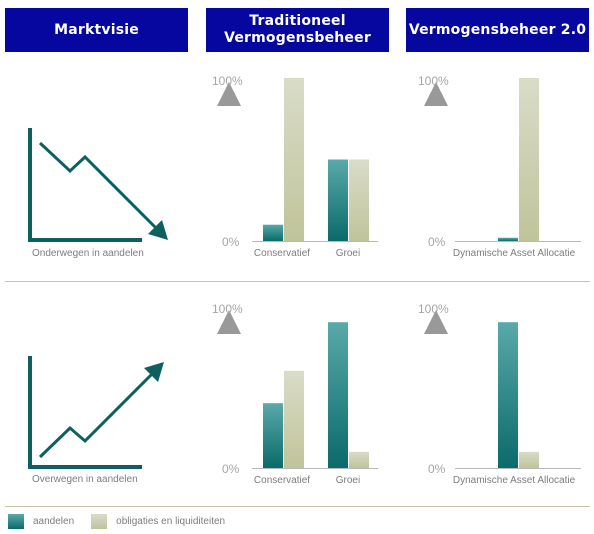  I want to click on market-view-down-chart: Onderwegen in aandelen, so click(98, 193).